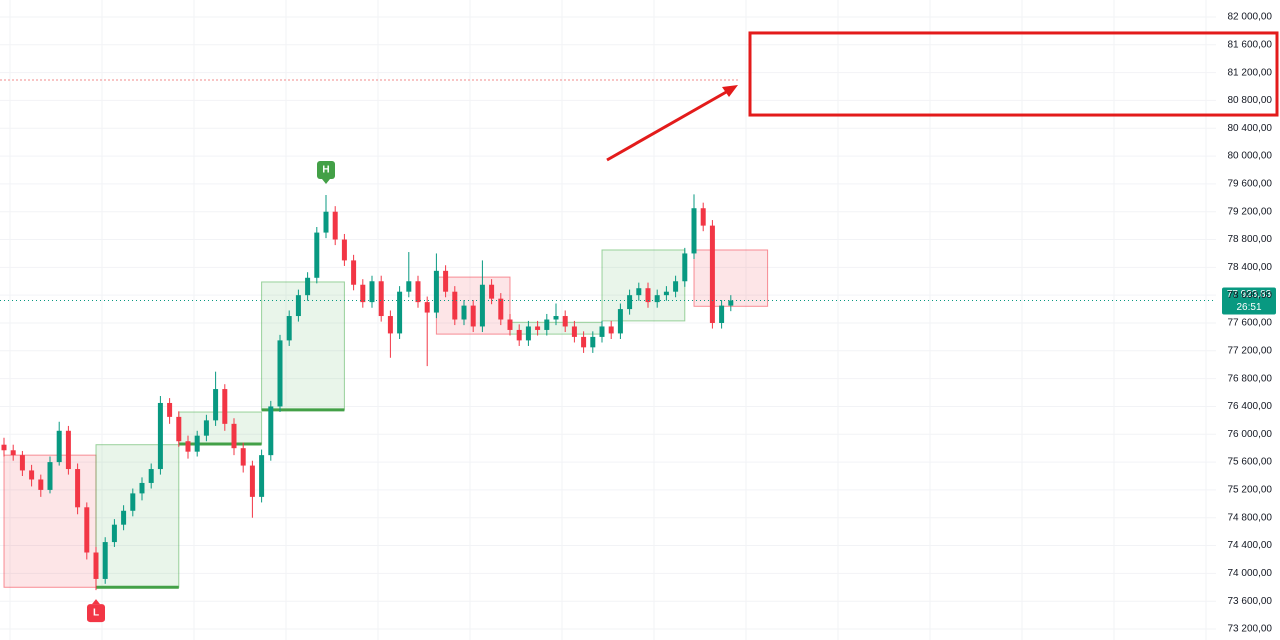 This screenshot has height=640, width=1280. I want to click on y-tick-label: 79 600,00, so click(1250, 184).